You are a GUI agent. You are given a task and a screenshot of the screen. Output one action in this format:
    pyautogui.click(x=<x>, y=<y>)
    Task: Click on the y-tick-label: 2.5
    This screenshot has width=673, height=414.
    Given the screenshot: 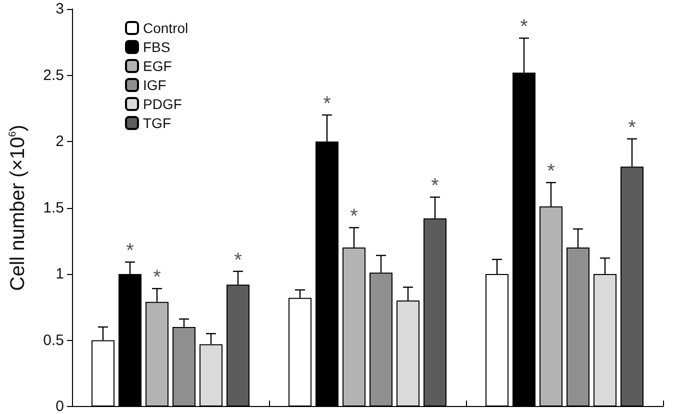 What is the action you would take?
    pyautogui.click(x=53, y=75)
    